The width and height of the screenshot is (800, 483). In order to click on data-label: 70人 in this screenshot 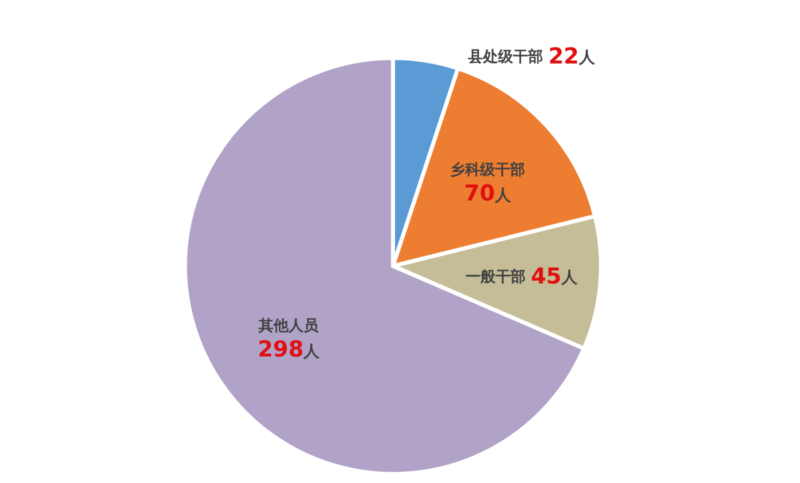, I will do `click(488, 193)`.